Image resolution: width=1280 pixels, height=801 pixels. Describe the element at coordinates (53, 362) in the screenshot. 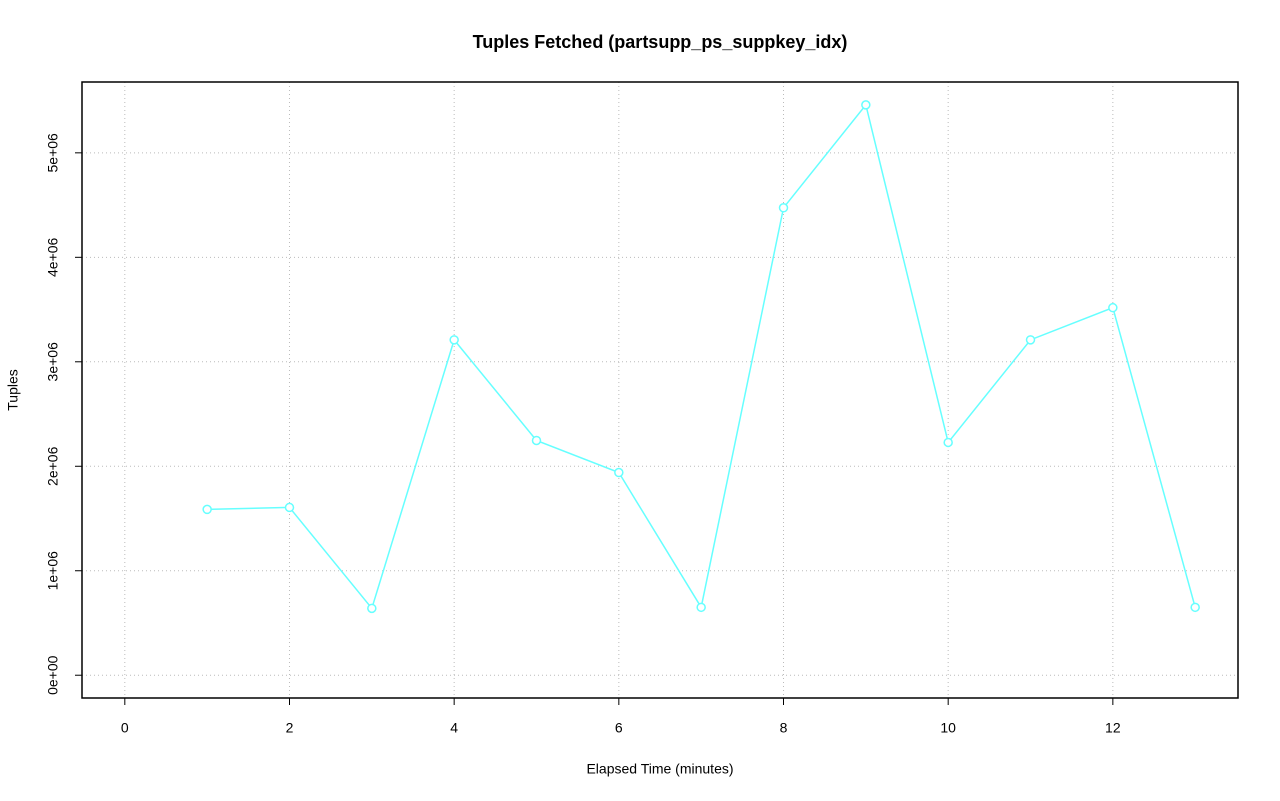

I see `y-tick-label: 3e+06` at that location.